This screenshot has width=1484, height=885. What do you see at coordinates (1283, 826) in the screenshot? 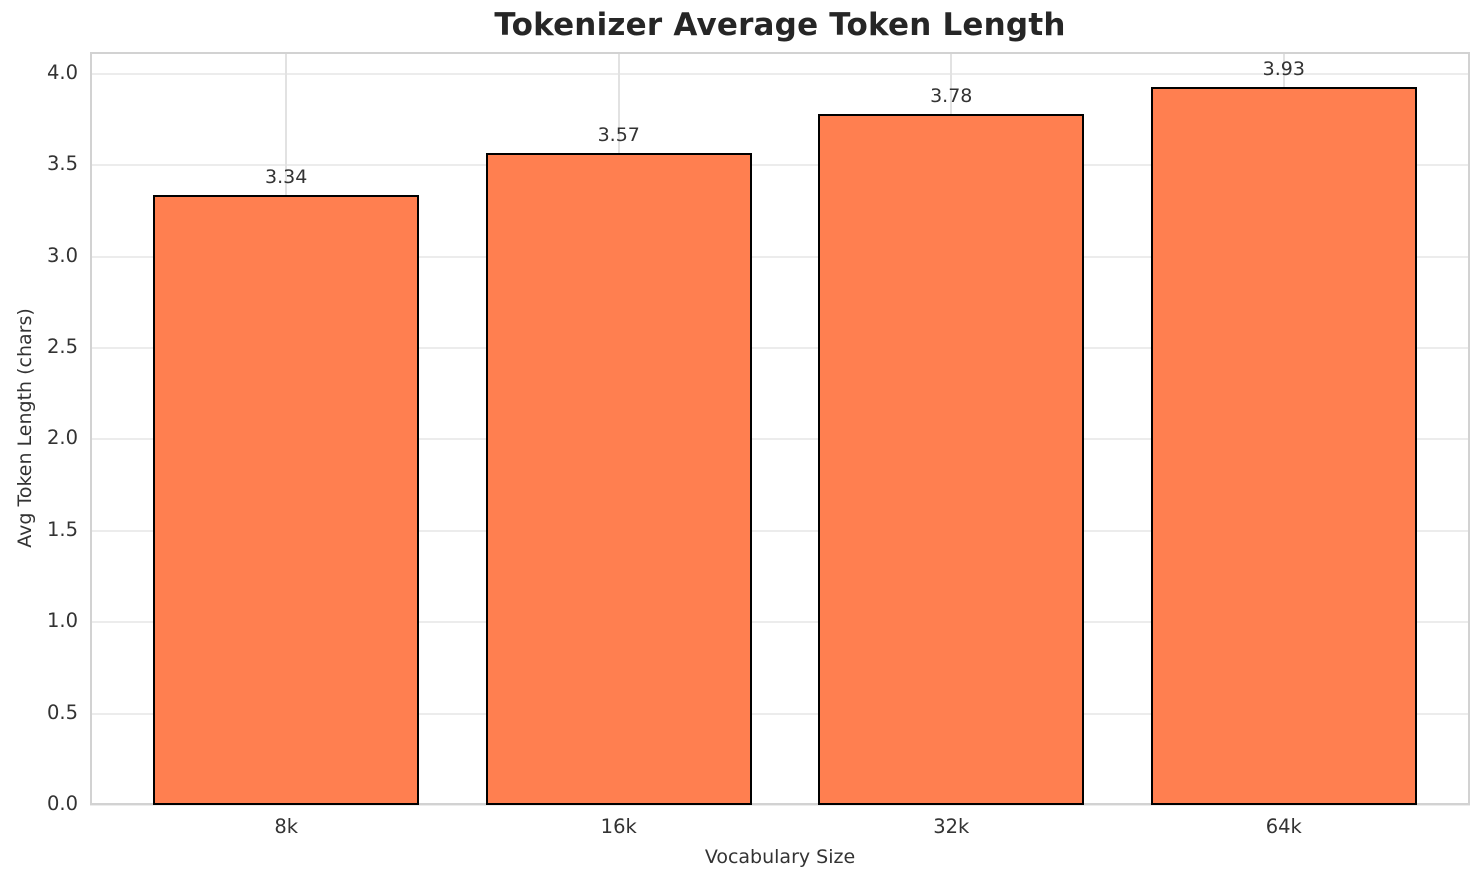
I see `x-tick-label: 64k` at bounding box center [1283, 826].